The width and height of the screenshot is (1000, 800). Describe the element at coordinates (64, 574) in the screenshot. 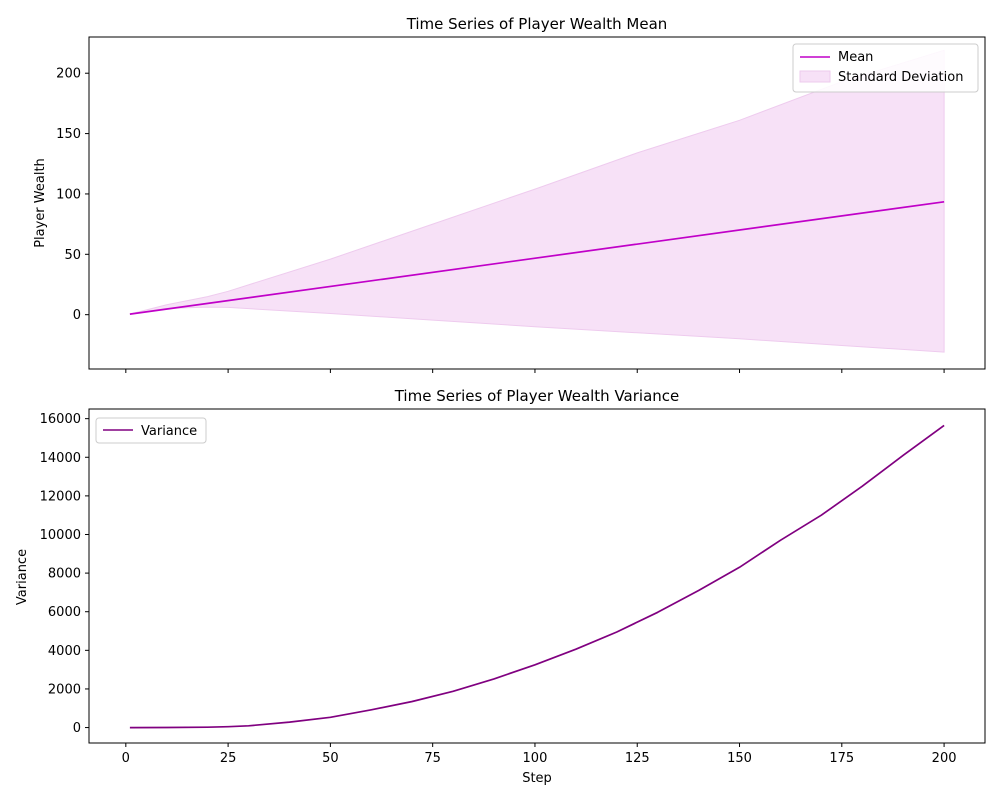

I see `y-tick-label: 8000` at that location.